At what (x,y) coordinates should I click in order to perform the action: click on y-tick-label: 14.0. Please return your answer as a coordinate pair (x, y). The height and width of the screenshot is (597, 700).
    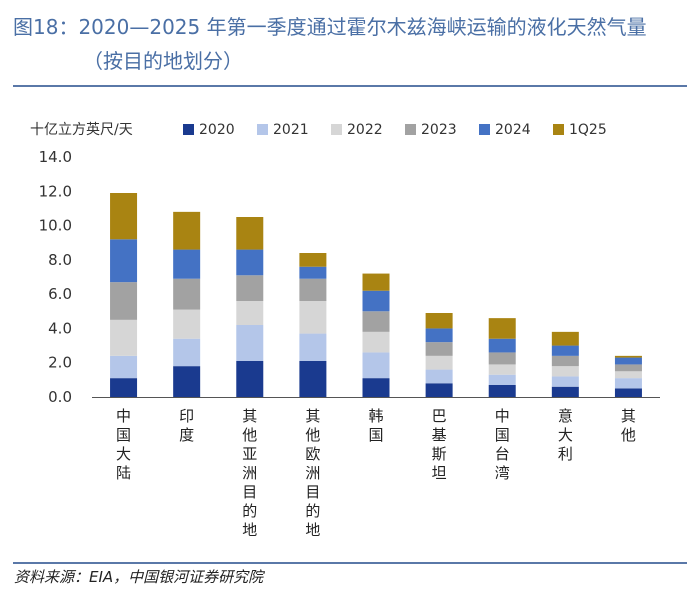
    Looking at the image, I should click on (55, 157).